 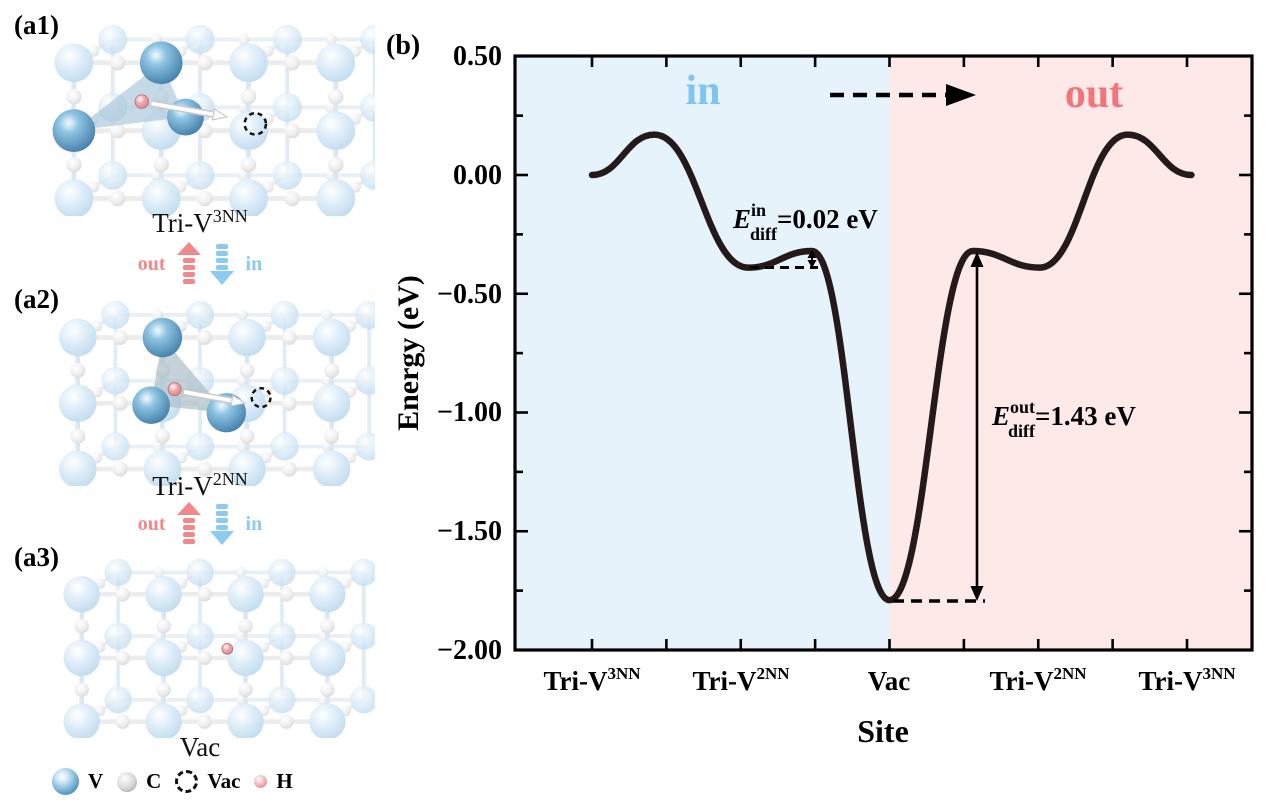 What do you see at coordinates (96, 781) in the screenshot?
I see `legend-label-v: V` at bounding box center [96, 781].